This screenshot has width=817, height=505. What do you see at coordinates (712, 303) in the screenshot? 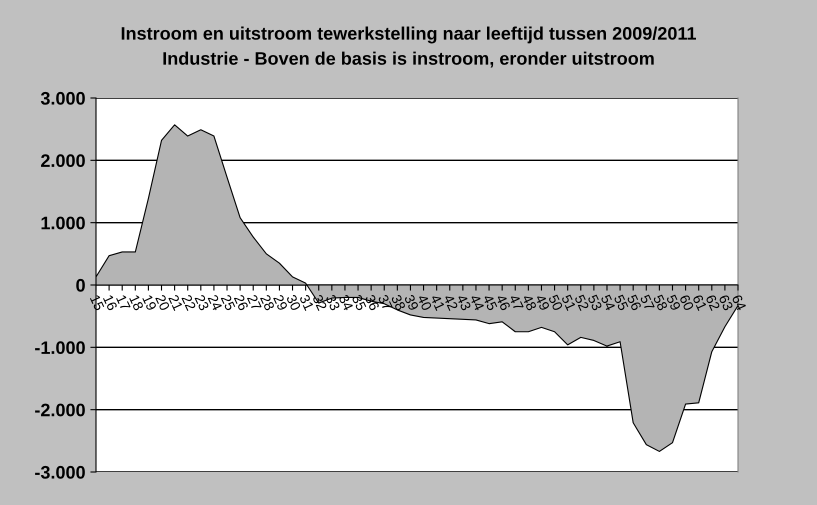
I see `x-tick-label: 62` at bounding box center [712, 303].